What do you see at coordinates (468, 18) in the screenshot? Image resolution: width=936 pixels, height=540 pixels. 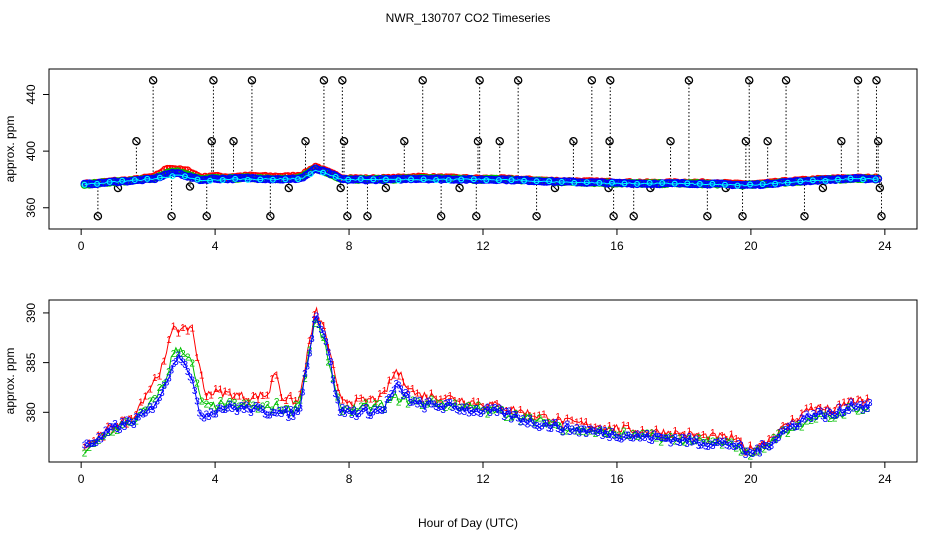 I see `figure-title: NWR_130707 CO2 Timeseries` at bounding box center [468, 18].